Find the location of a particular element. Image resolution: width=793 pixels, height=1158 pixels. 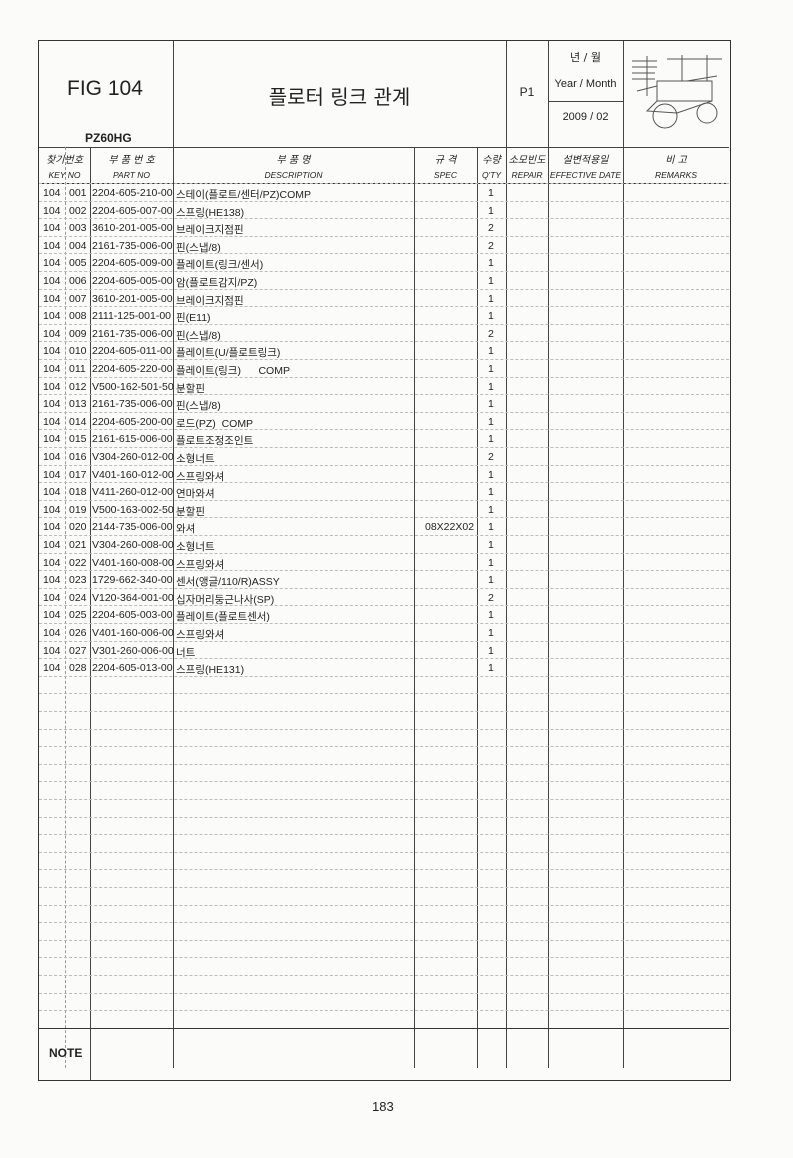

table-row: 104 003 3610-201-005-00 브레이크지점핀 2 is located at coordinates (384, 227).